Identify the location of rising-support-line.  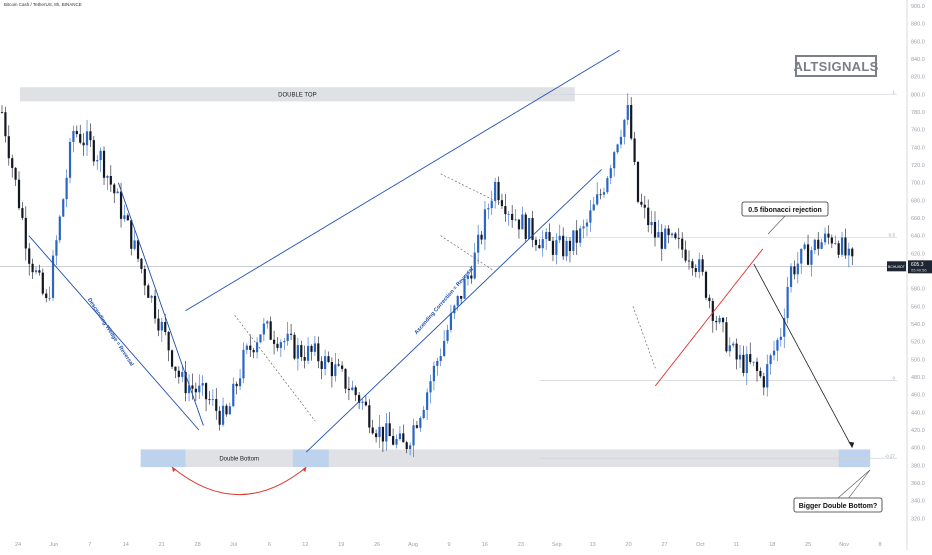
(709, 317).